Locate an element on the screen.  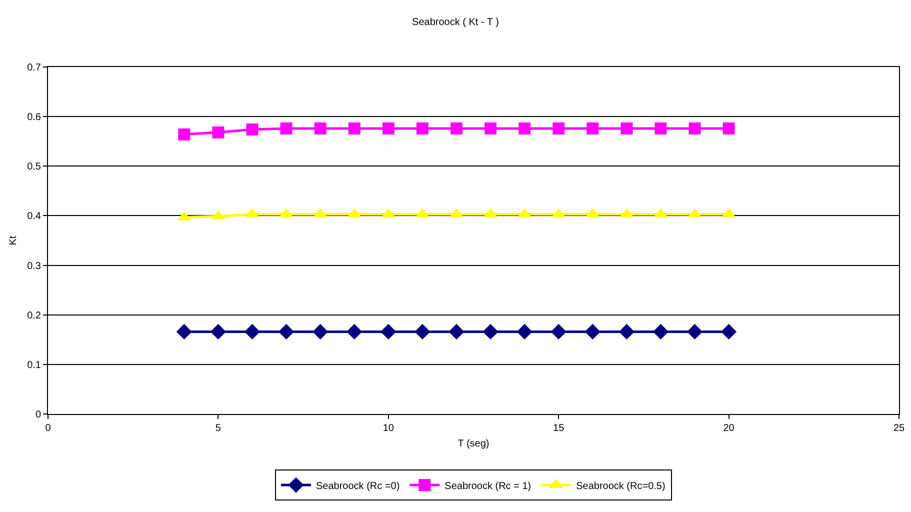
x-tick-label: 0 is located at coordinates (48, 428).